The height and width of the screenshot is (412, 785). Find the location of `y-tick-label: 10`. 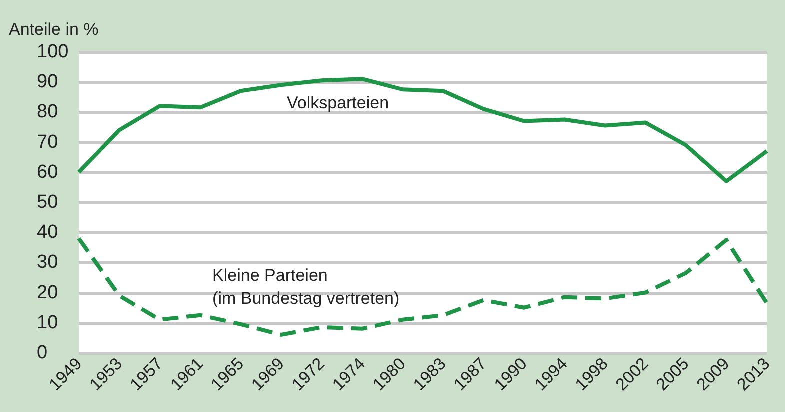

y-tick-label: 10 is located at coordinates (47, 323).